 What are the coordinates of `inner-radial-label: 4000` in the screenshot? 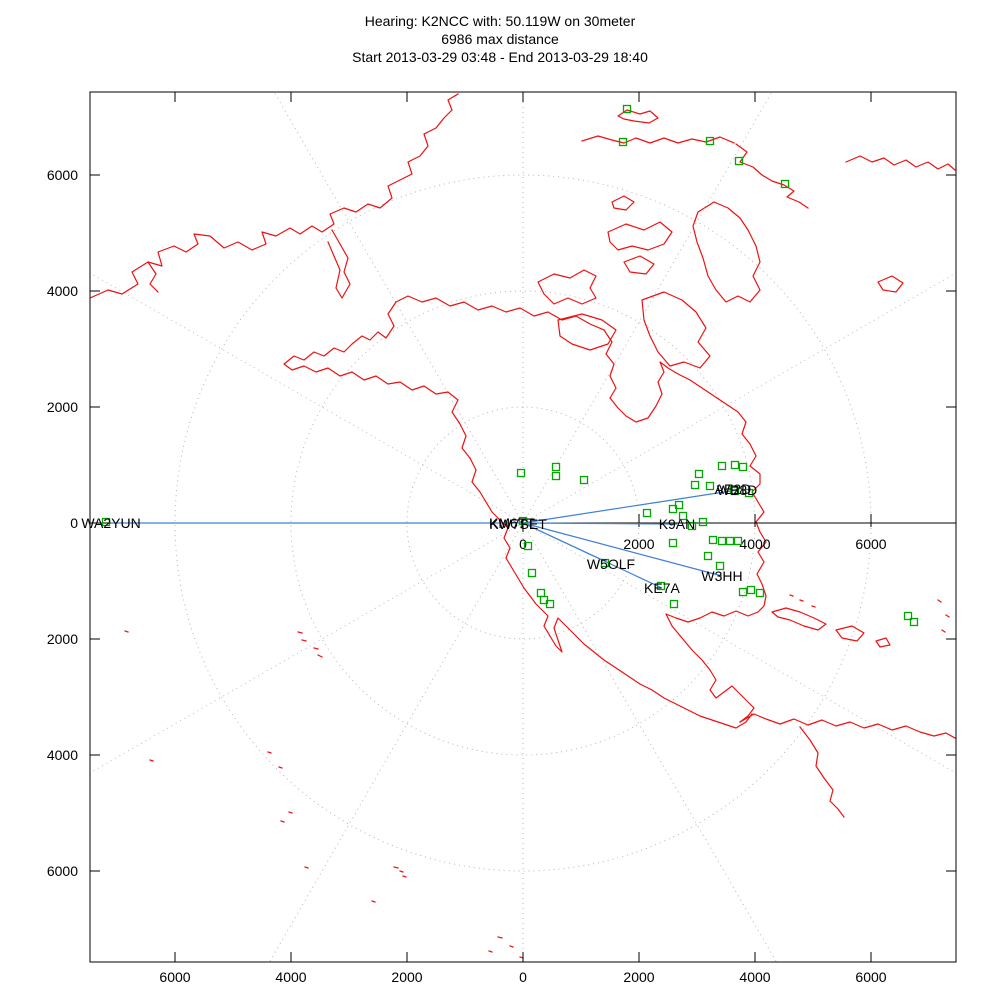 It's located at (754, 544).